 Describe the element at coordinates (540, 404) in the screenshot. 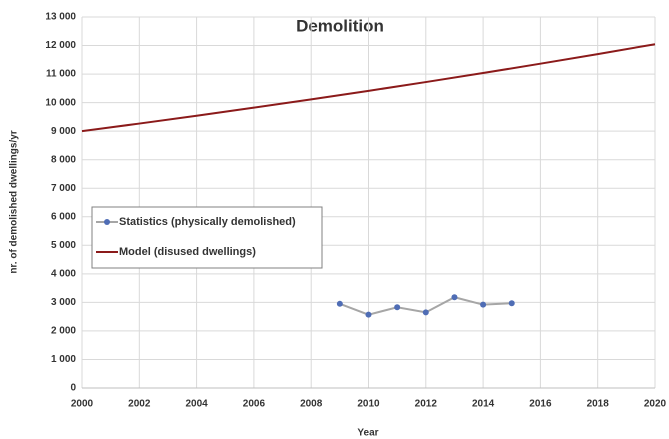

I see `x-tick-label: 2016` at that location.